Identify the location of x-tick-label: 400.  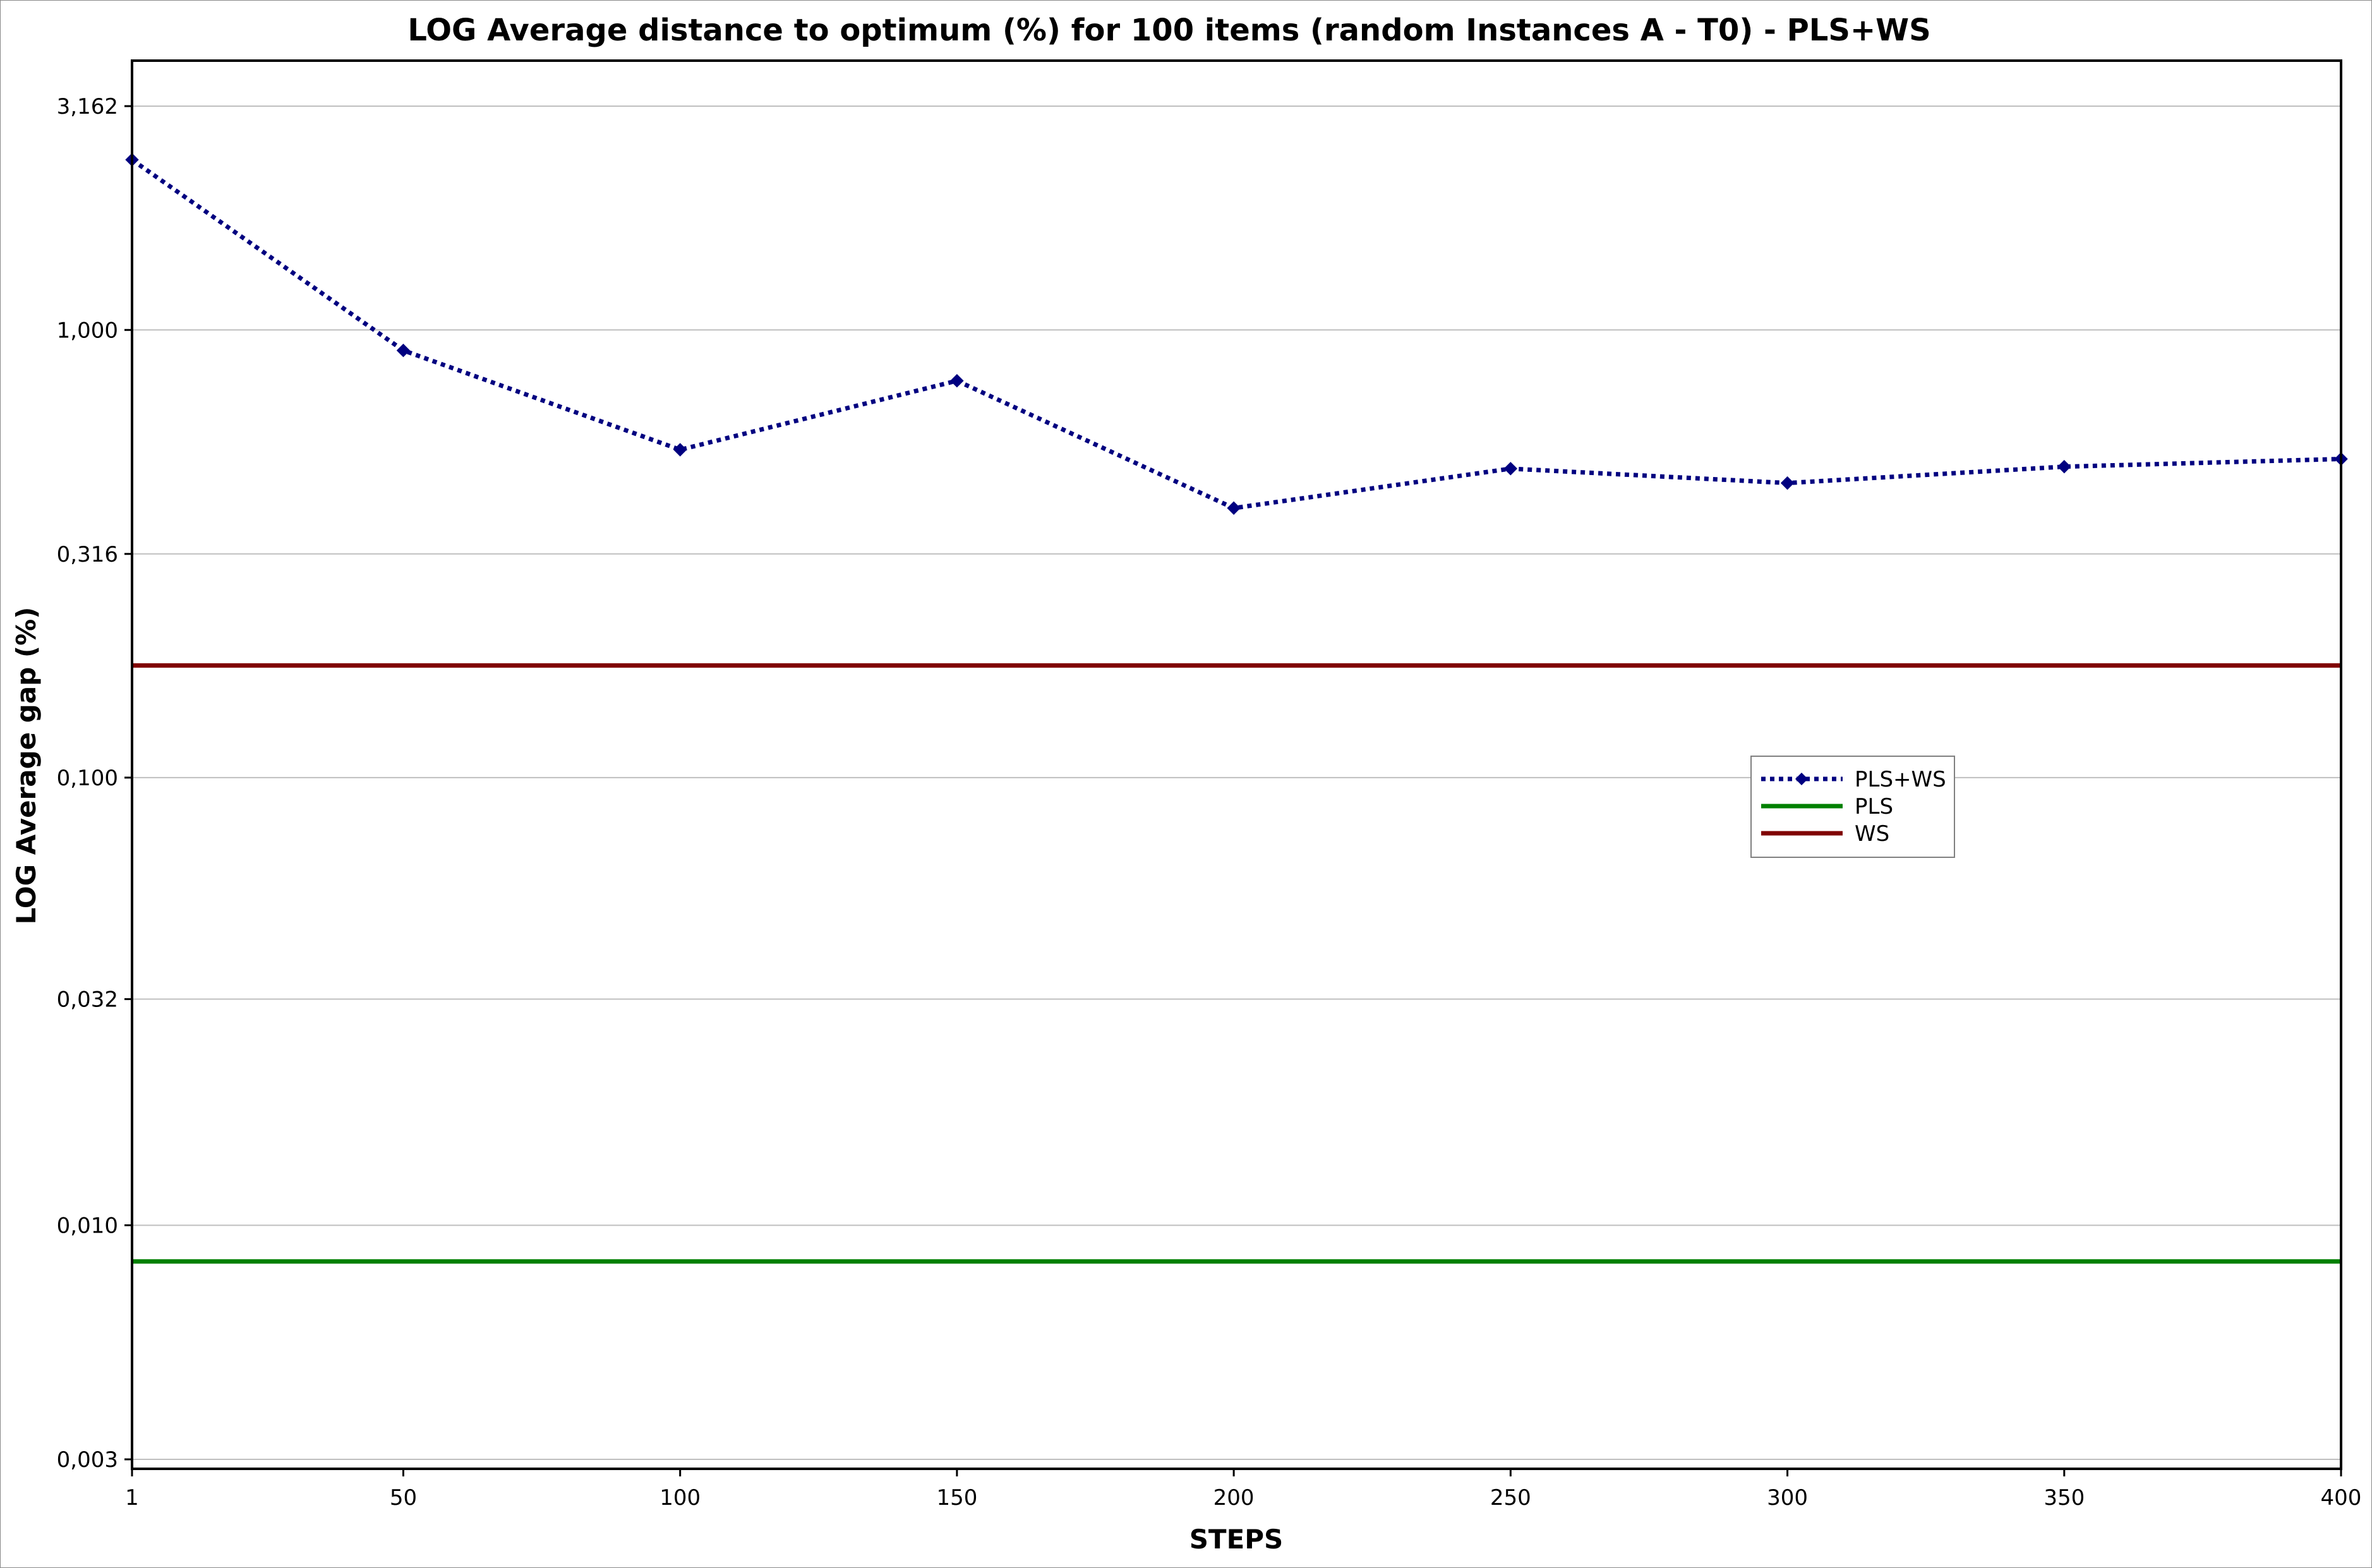
(2341, 1498).